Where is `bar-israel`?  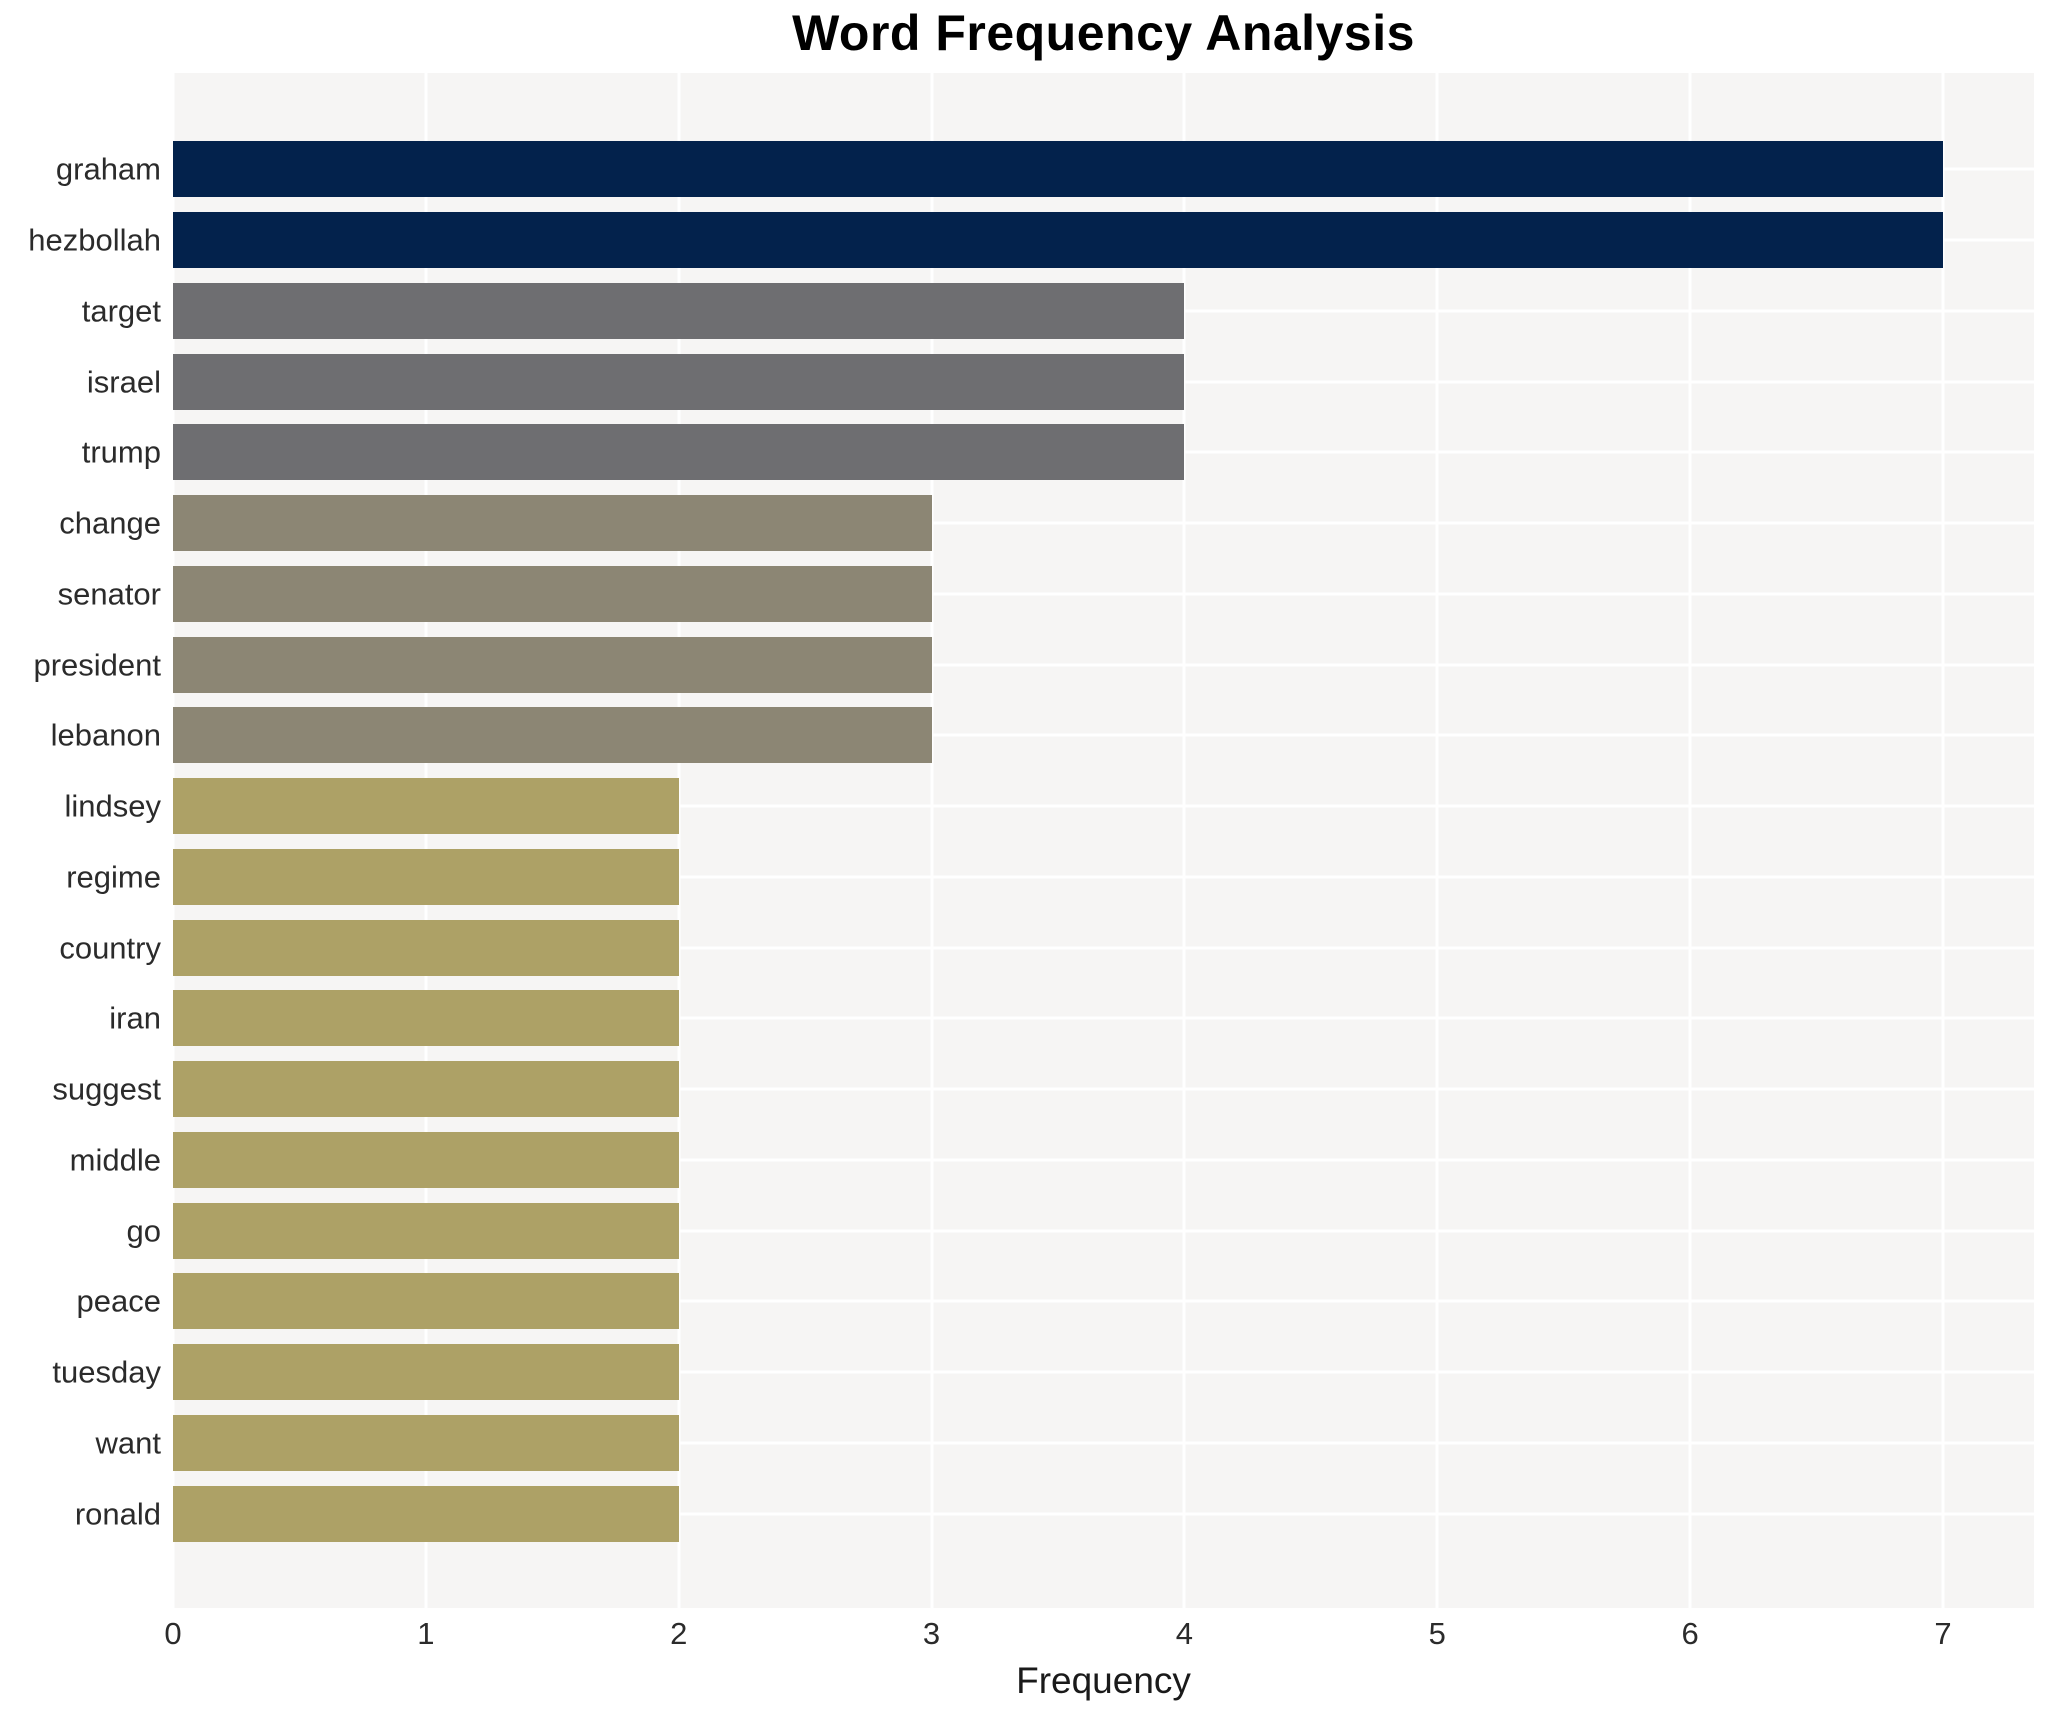
bar-israel is located at coordinates (679, 381).